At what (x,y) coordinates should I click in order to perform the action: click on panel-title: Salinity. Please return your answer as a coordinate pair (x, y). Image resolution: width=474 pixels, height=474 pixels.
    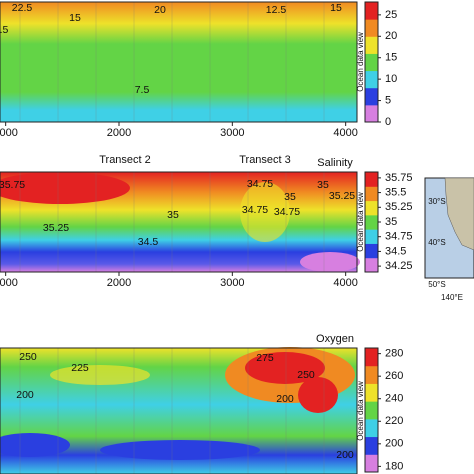
    Looking at the image, I should click on (335, 163).